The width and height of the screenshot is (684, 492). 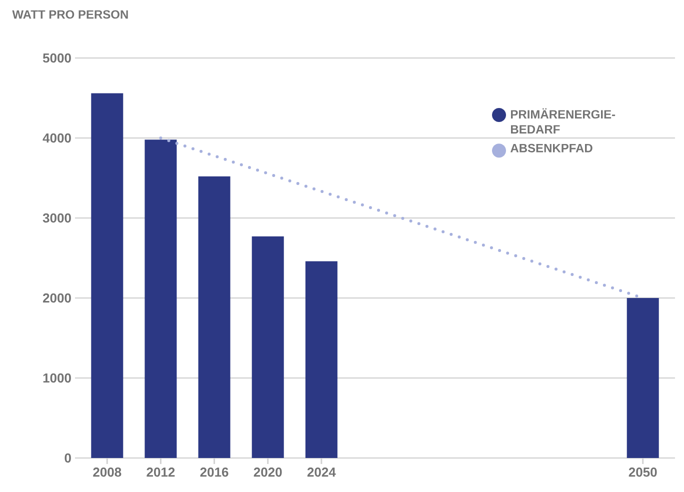 I want to click on y-tick-label: 0, so click(x=67, y=458).